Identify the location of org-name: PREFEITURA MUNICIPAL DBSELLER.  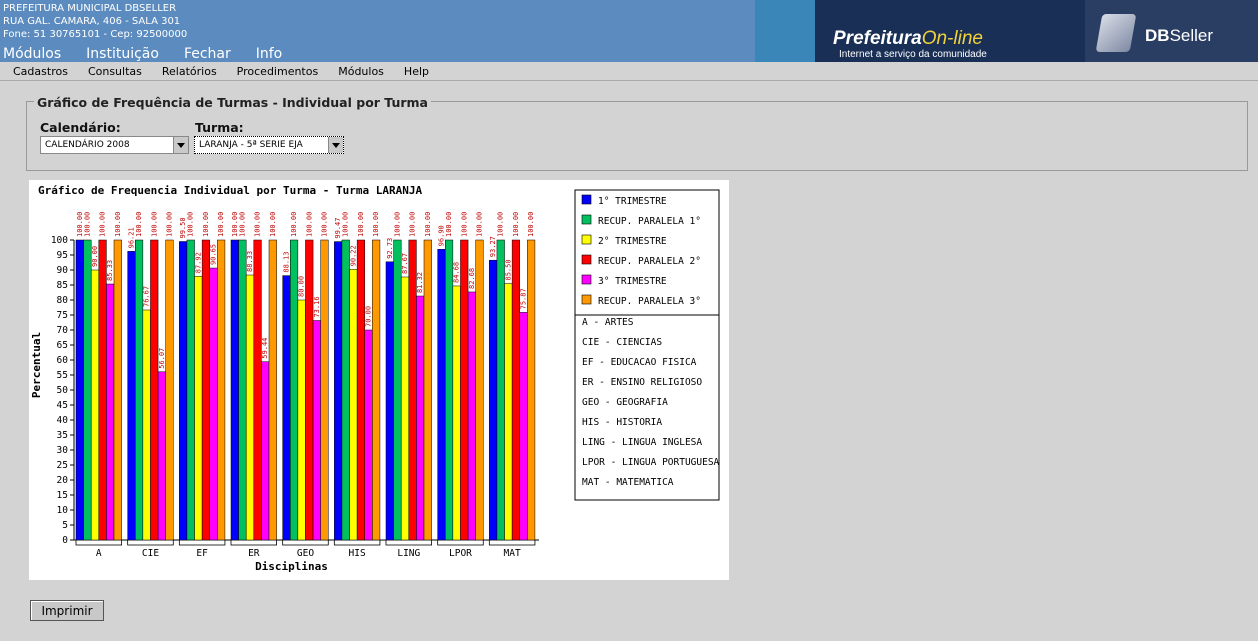
(90, 8).